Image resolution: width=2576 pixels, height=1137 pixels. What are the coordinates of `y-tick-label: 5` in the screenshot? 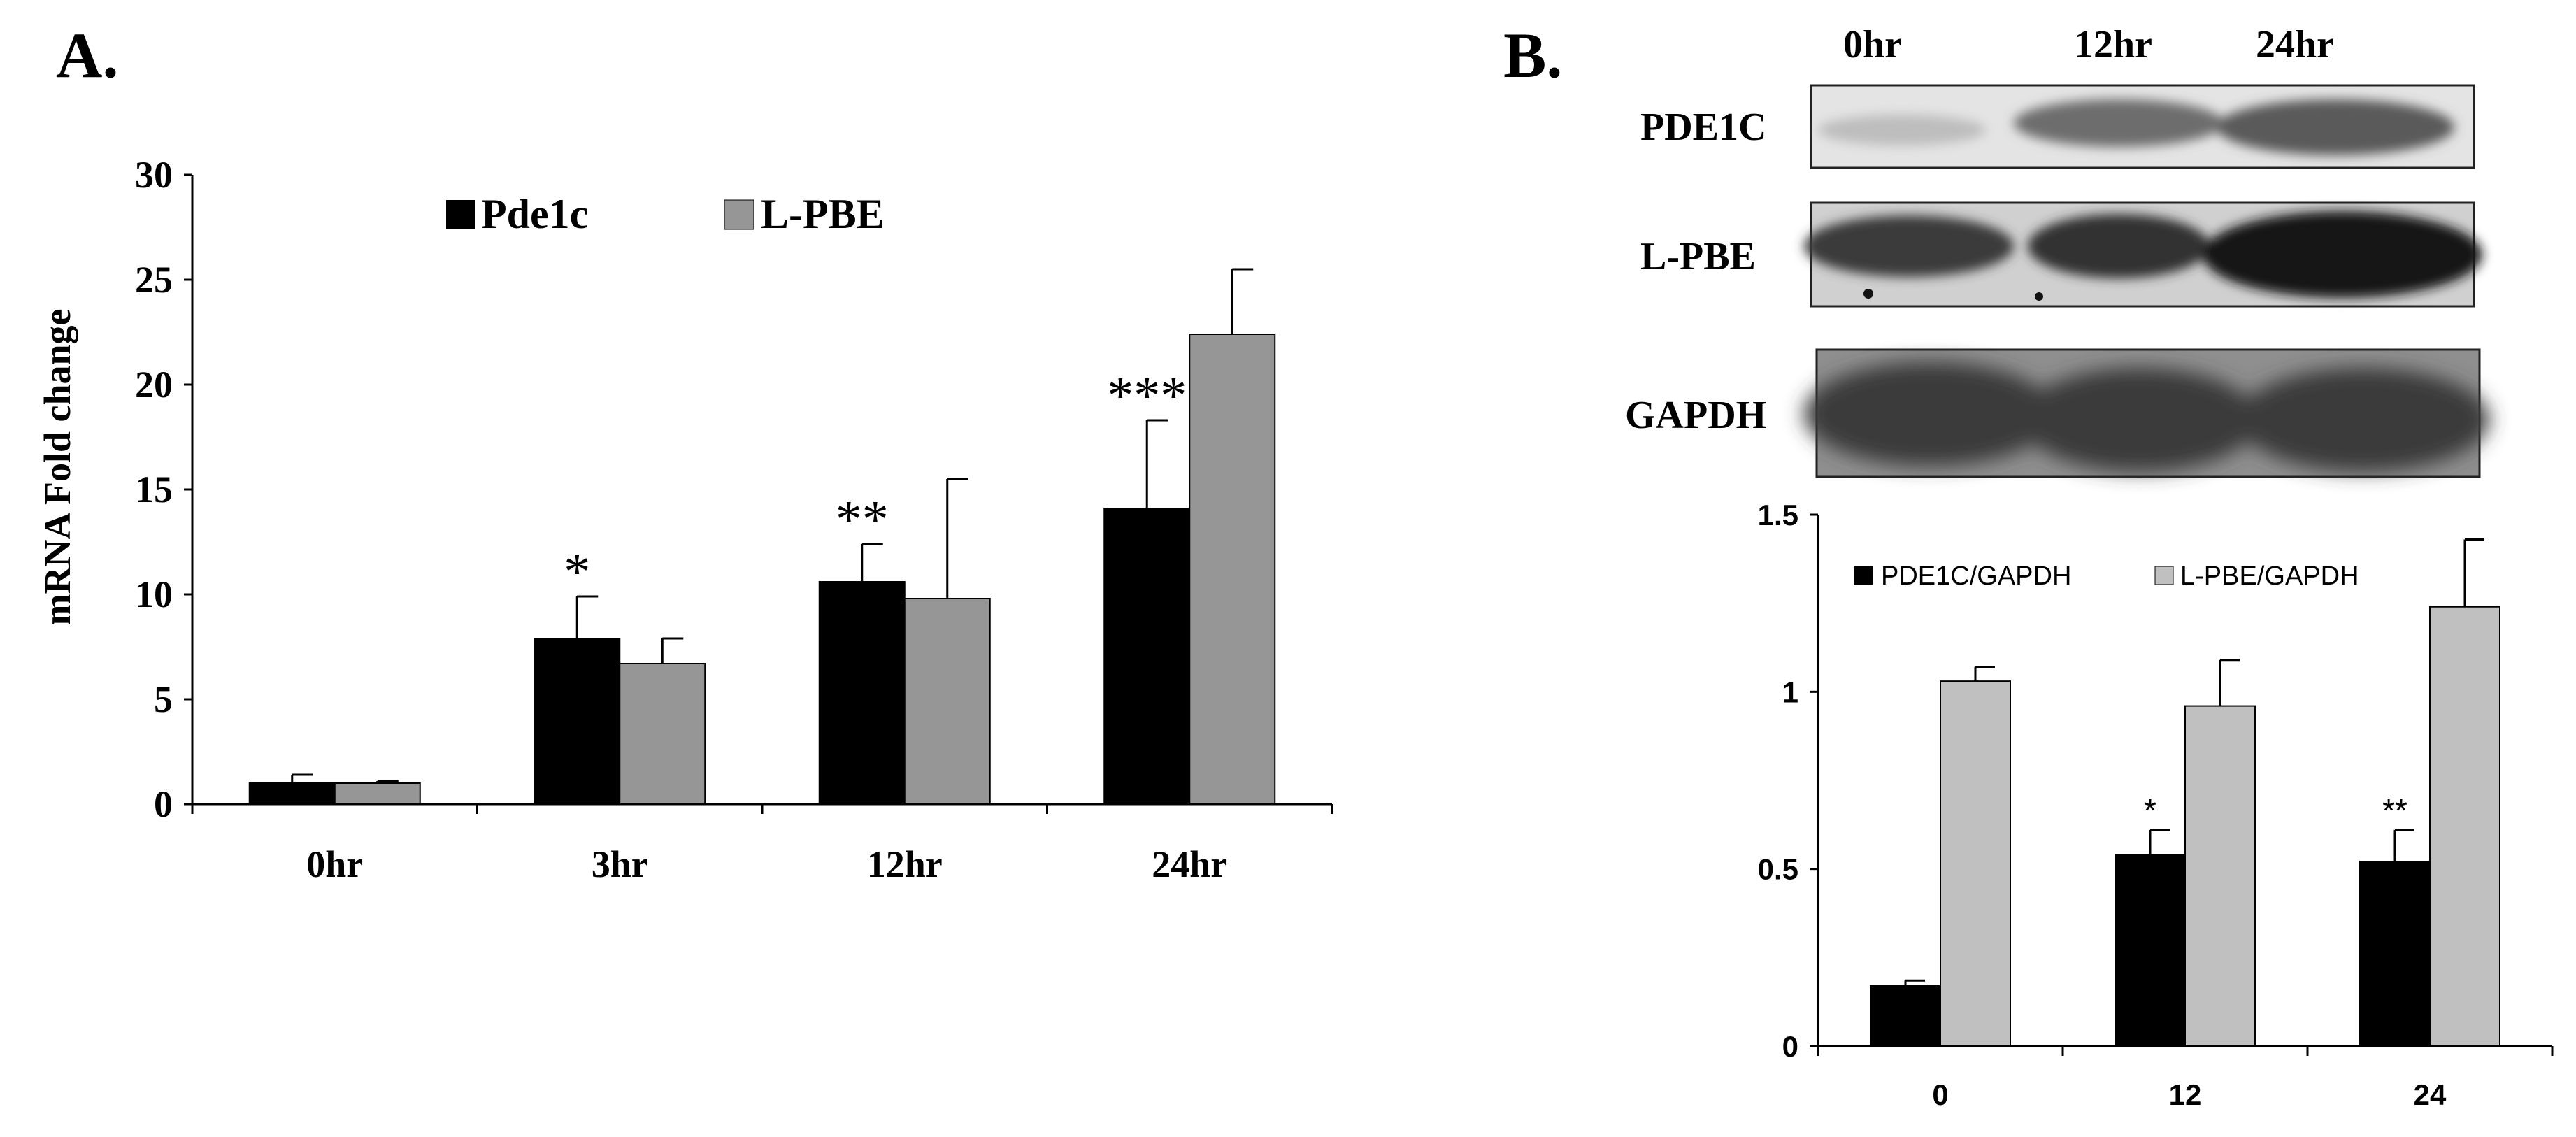 It's located at (163, 699).